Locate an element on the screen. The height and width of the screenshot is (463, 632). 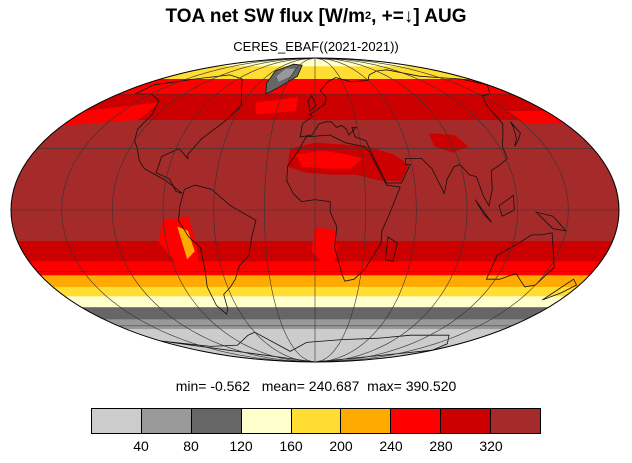
colorbar is located at coordinates (316, 421).